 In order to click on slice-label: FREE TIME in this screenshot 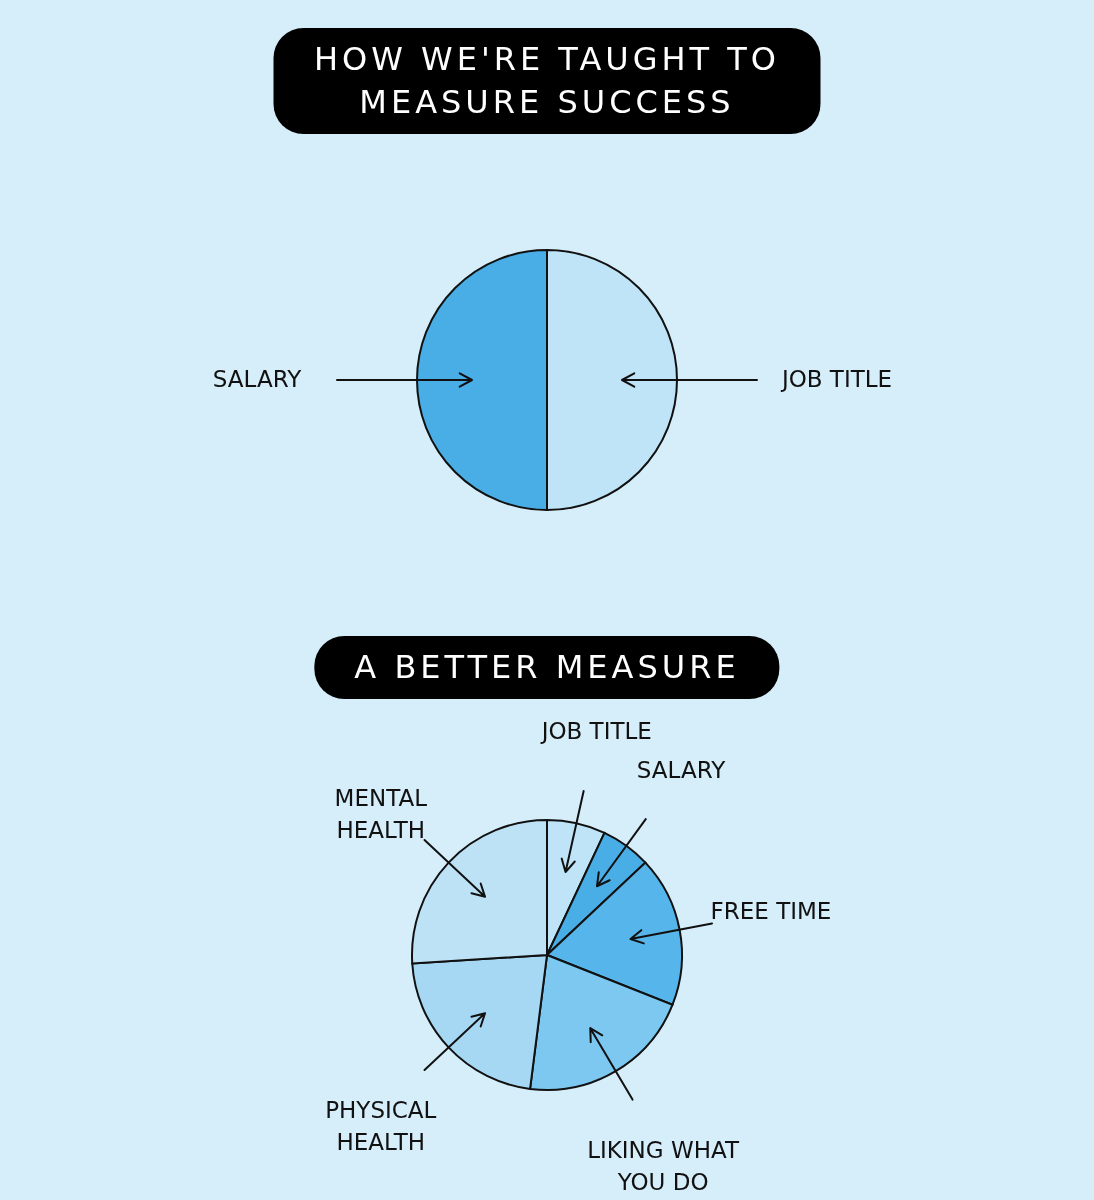, I will do `click(771, 911)`.